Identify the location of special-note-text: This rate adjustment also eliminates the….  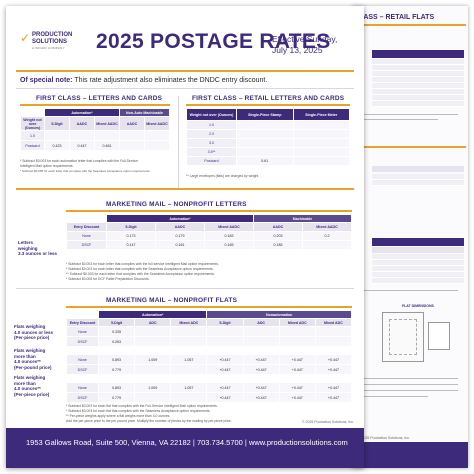
(170, 80).